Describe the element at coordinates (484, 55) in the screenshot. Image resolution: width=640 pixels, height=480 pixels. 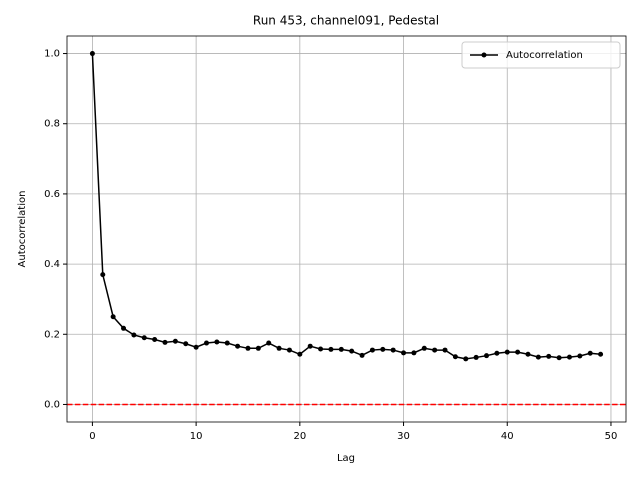
I see `legend-marker` at that location.